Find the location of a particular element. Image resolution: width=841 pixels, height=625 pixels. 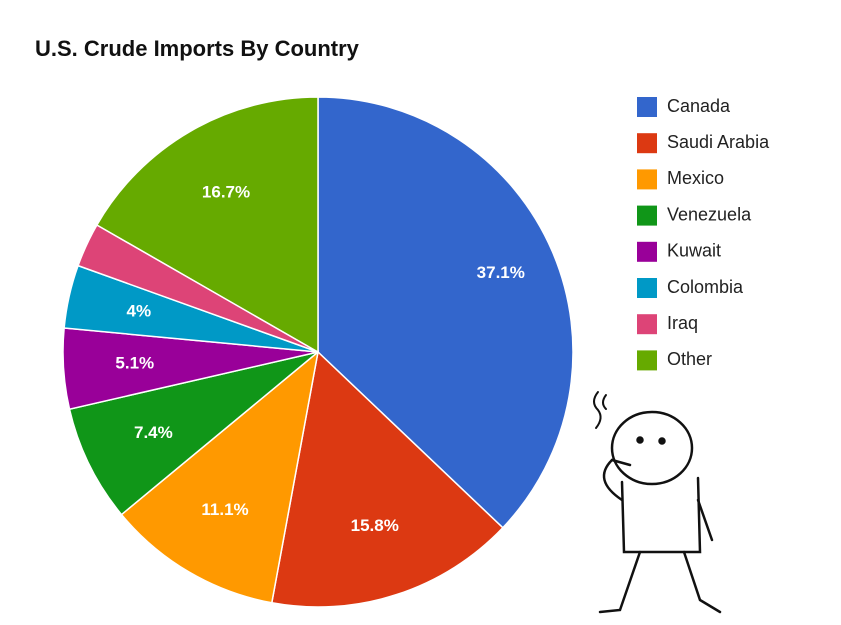

data-label: 5.1% is located at coordinates (134, 363).